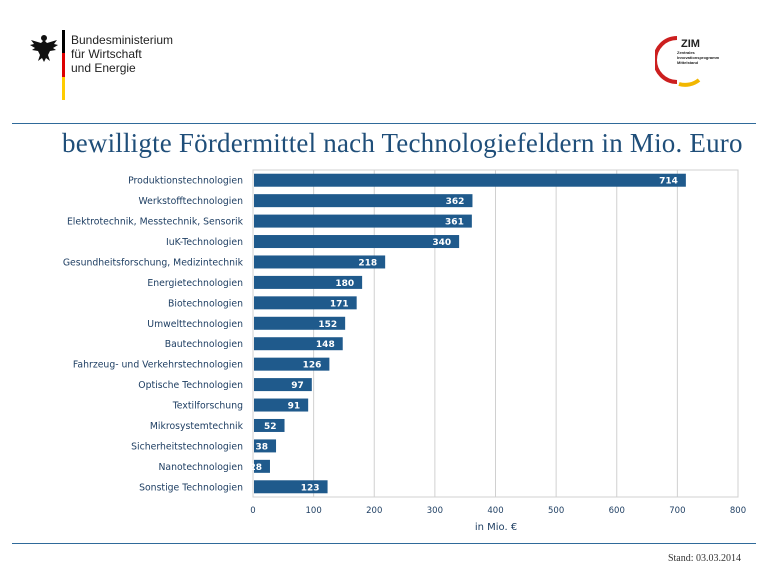  I want to click on zim-title: ZIM, so click(690, 44).